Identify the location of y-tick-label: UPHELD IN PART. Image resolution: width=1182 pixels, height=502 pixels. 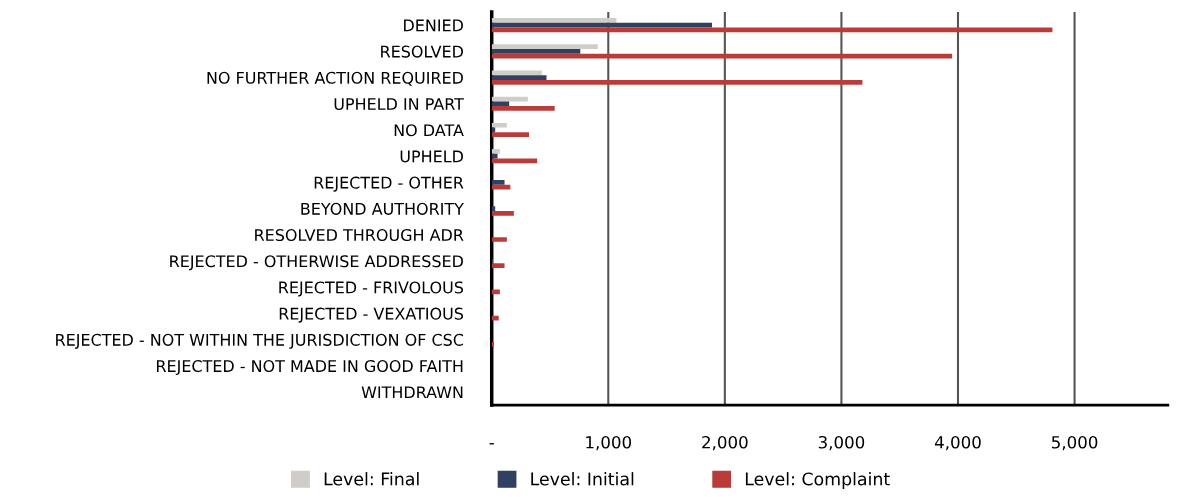
(399, 104).